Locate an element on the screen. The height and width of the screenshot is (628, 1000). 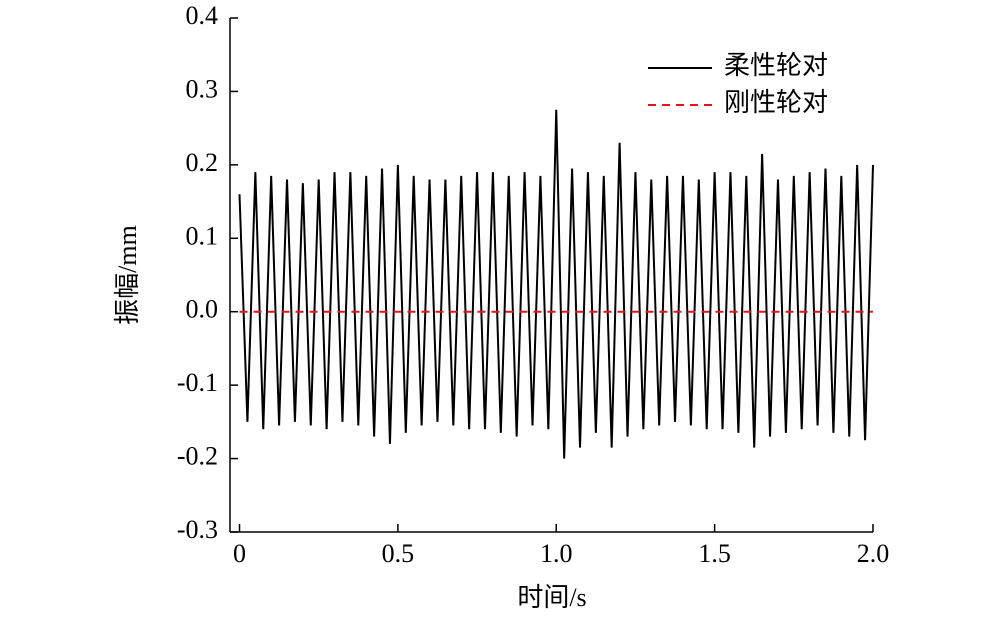
y-tick-label: 0.4 is located at coordinates (202, 15).